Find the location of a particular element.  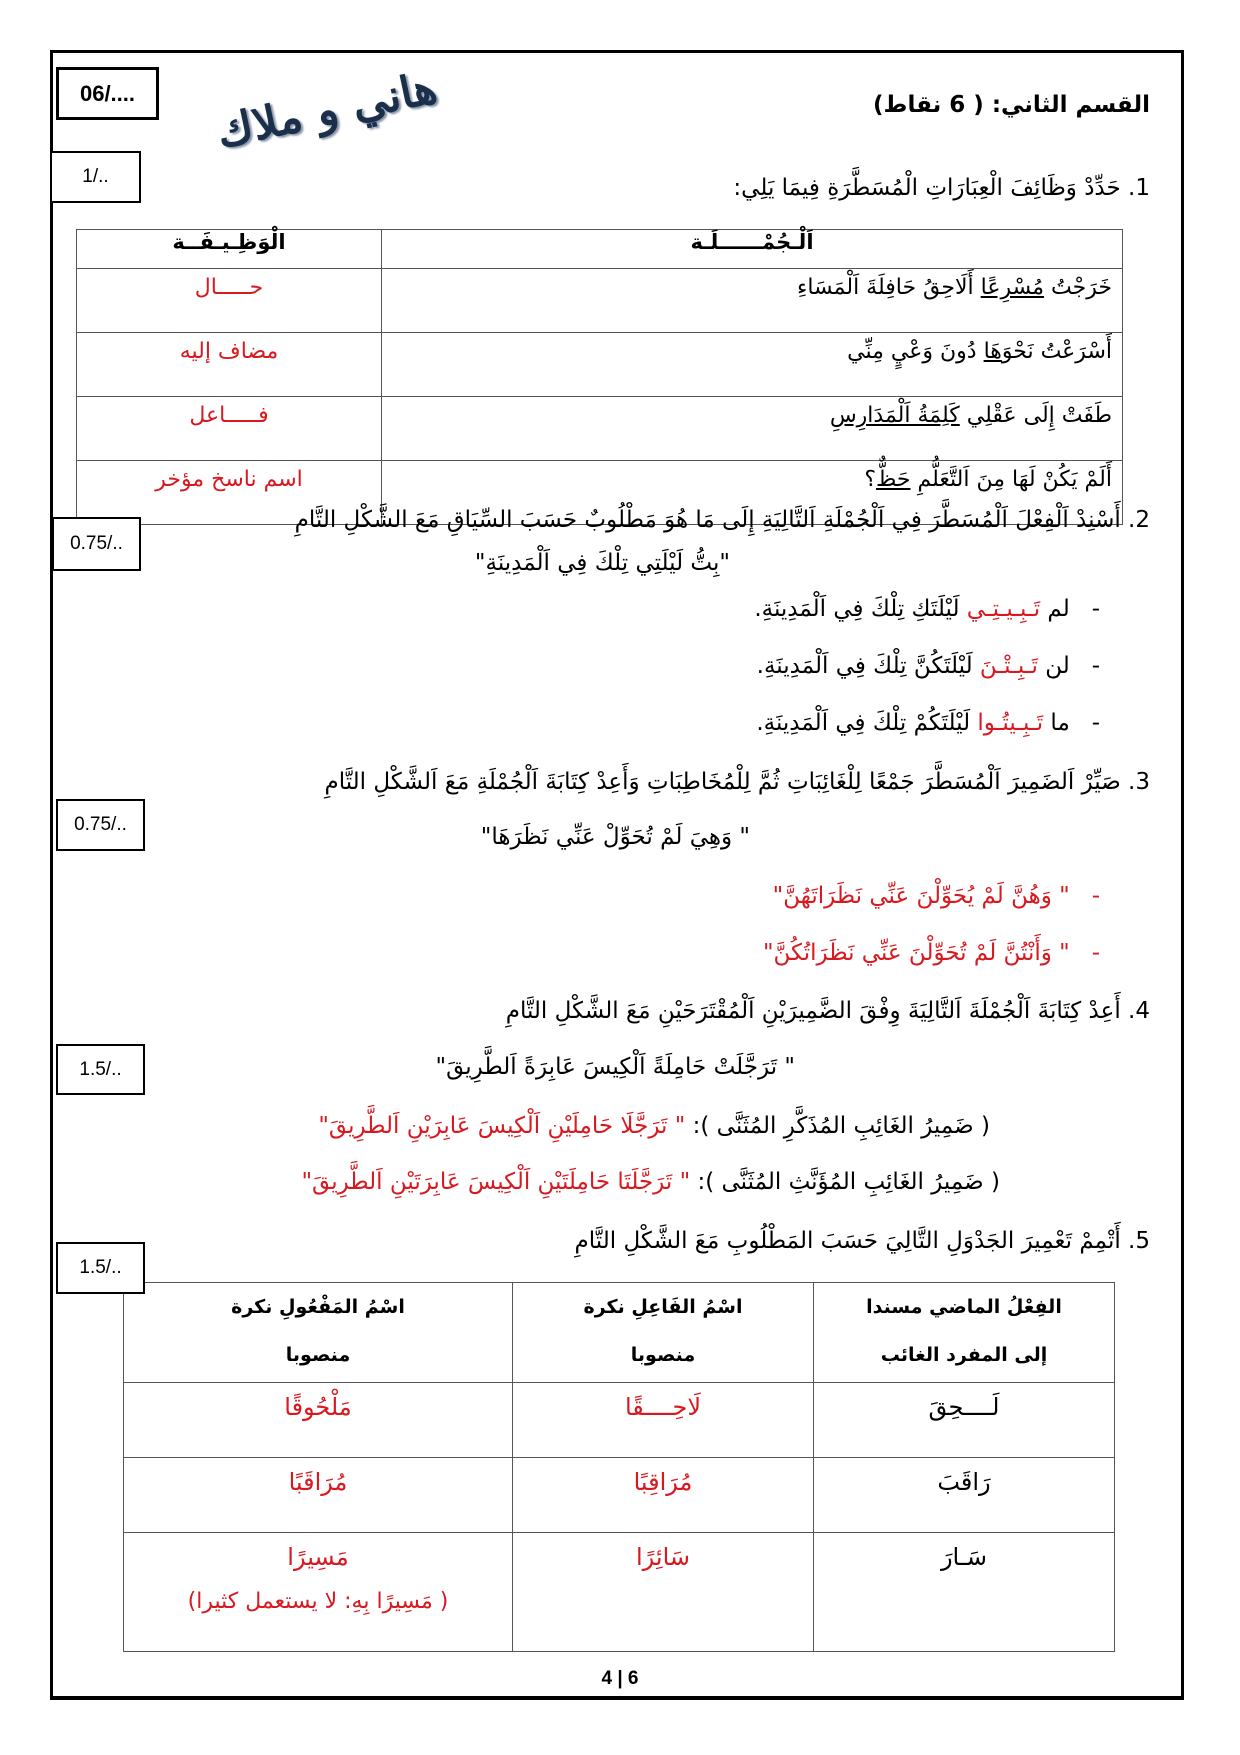

q1-points-box: 1/.. is located at coordinates (95, 177).